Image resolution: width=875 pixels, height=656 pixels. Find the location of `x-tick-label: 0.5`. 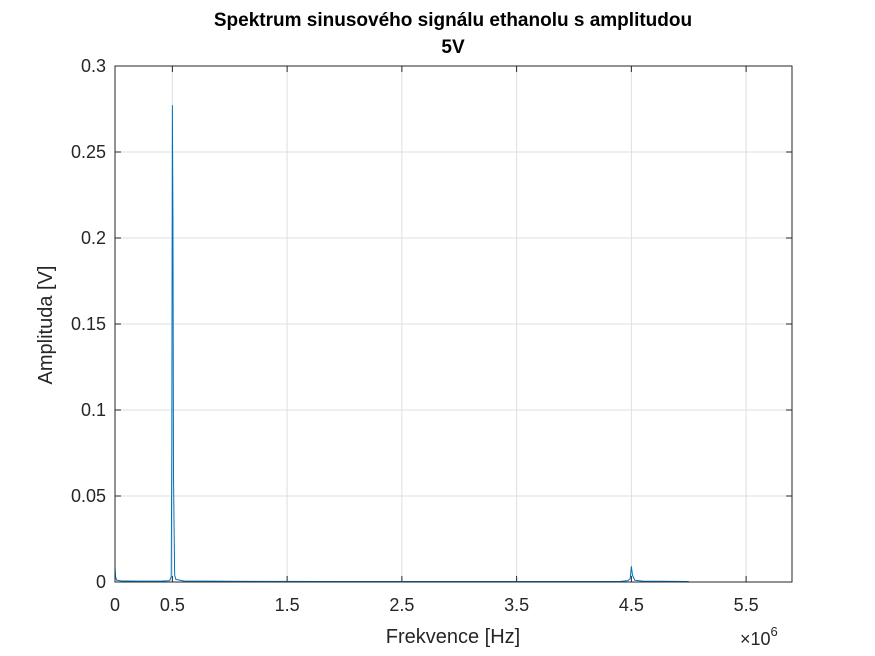

x-tick-label: 0.5 is located at coordinates (172, 605).